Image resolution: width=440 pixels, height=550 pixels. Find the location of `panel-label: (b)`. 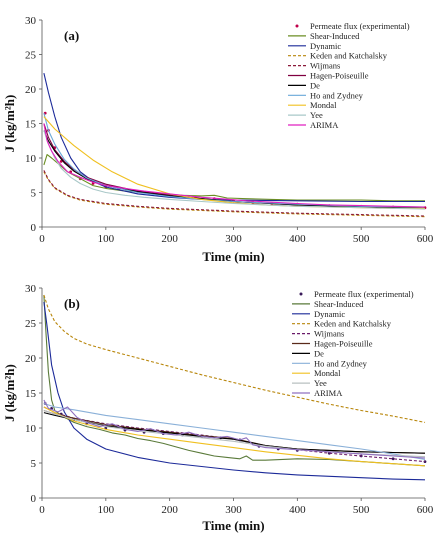

panel-label: (b) is located at coordinates (72, 303).